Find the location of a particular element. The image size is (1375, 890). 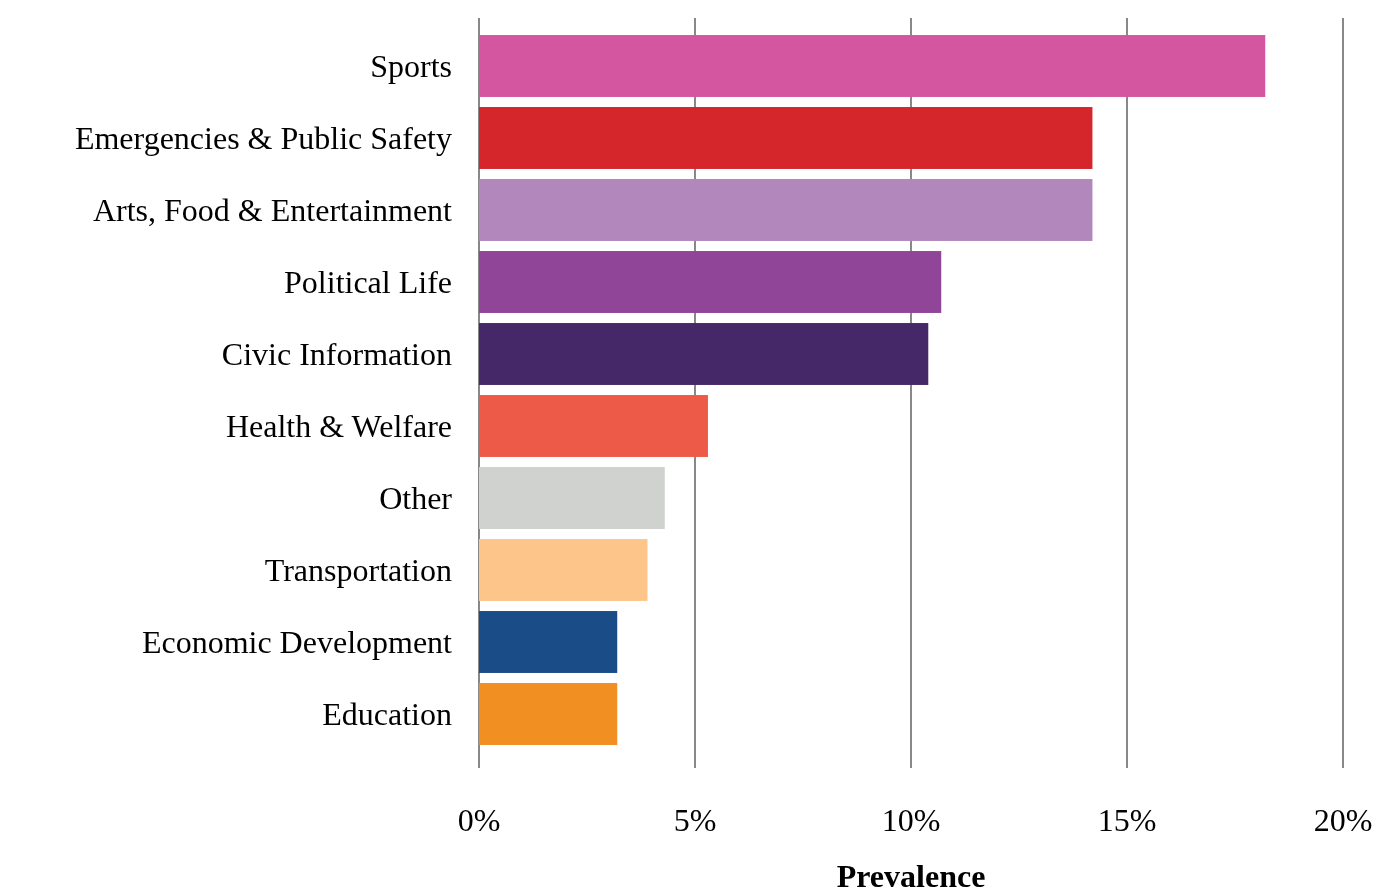

x-tick-label: 15% is located at coordinates (1127, 820).